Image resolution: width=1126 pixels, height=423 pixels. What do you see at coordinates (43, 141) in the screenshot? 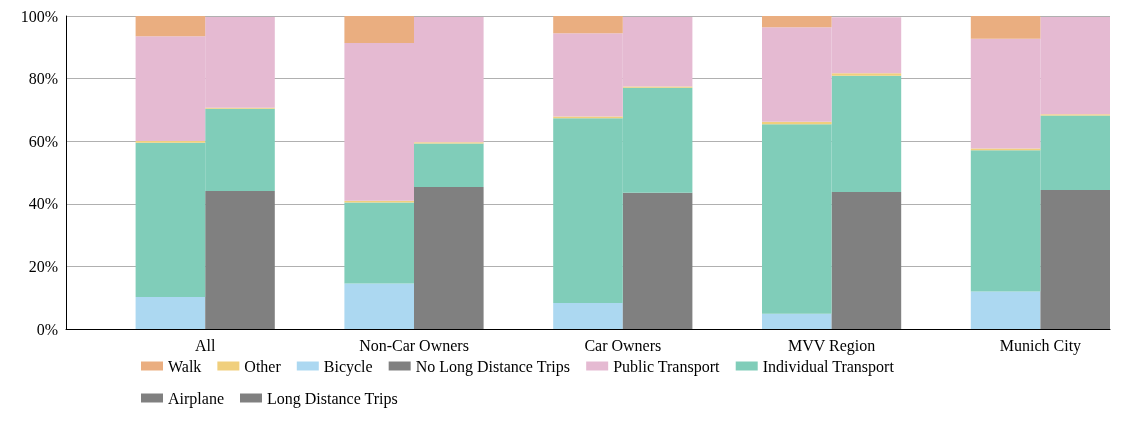
I see `y-tick-label: 60%` at bounding box center [43, 141].